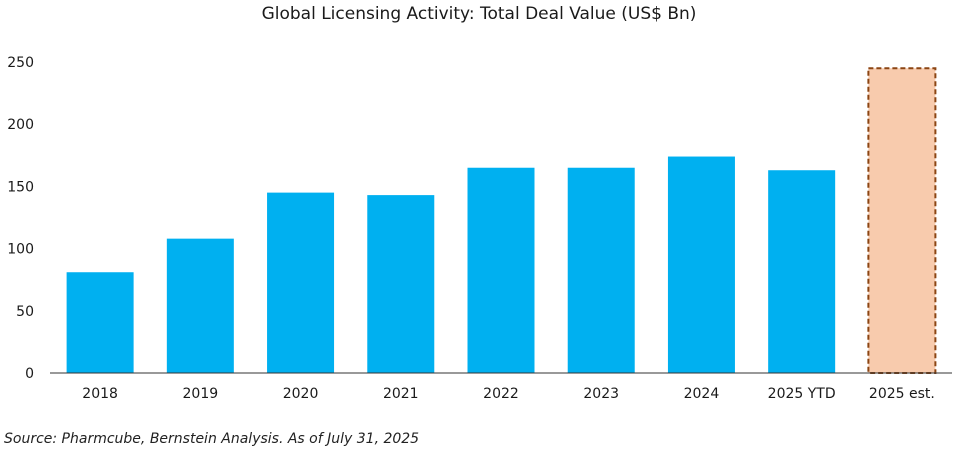  Describe the element at coordinates (401, 394) in the screenshot. I see `x-tick-label: 2021` at that location.